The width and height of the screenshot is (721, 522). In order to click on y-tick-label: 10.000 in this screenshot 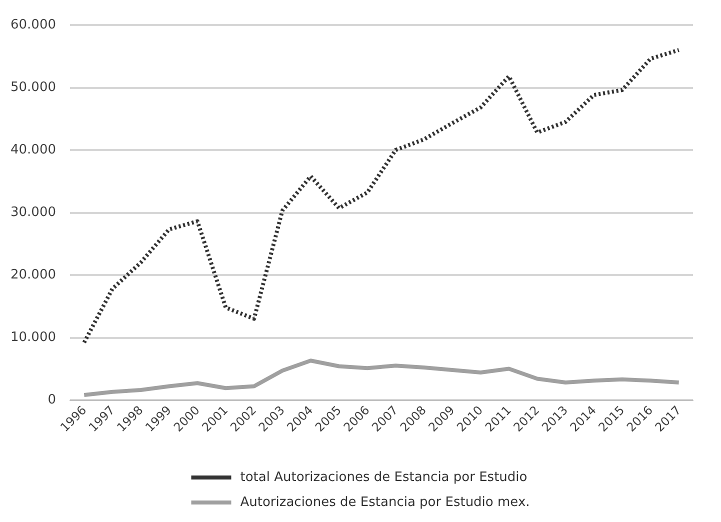, I will do `click(33, 337)`.